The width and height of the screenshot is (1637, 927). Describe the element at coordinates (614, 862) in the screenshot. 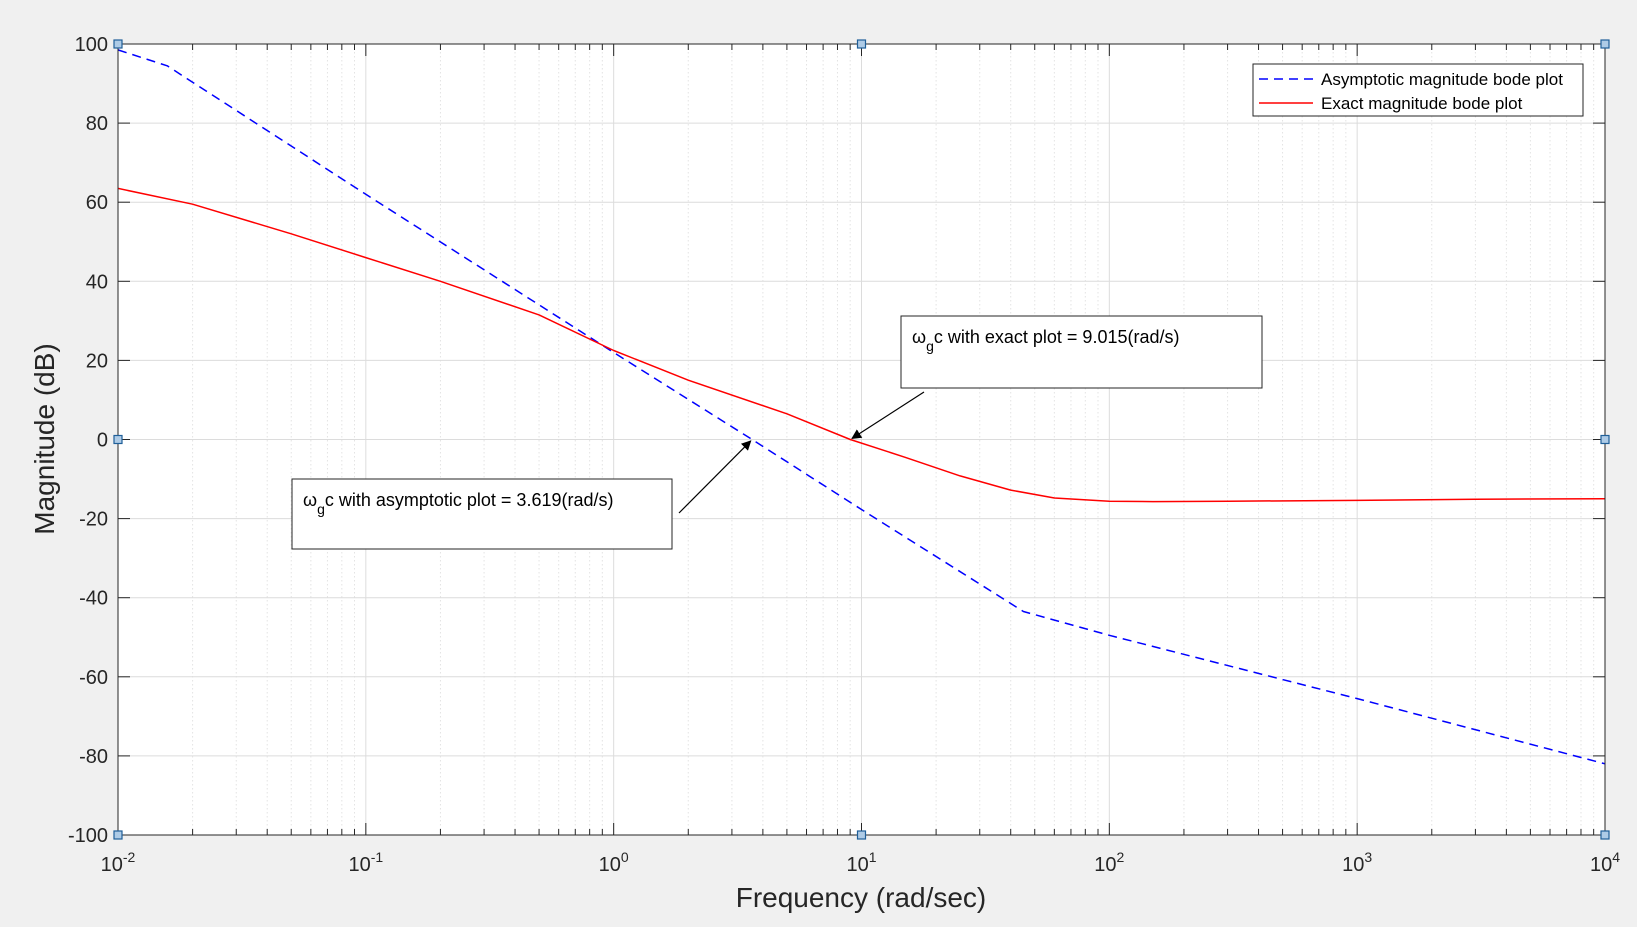

I see `x-tick-label: 10⁰` at that location.